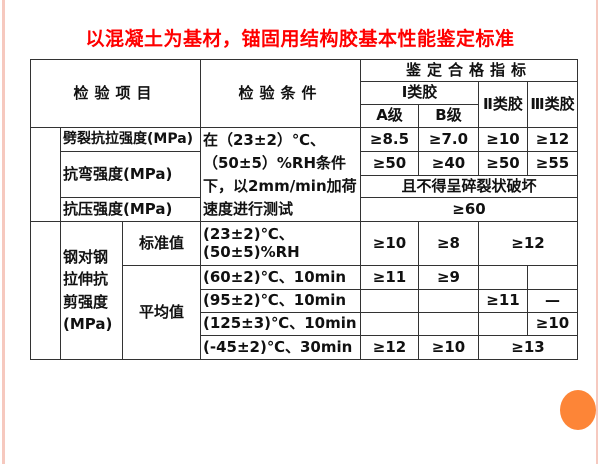 The width and height of the screenshot is (600, 464). I want to click on average-condition: (60±2)℃、10min, so click(280, 277).